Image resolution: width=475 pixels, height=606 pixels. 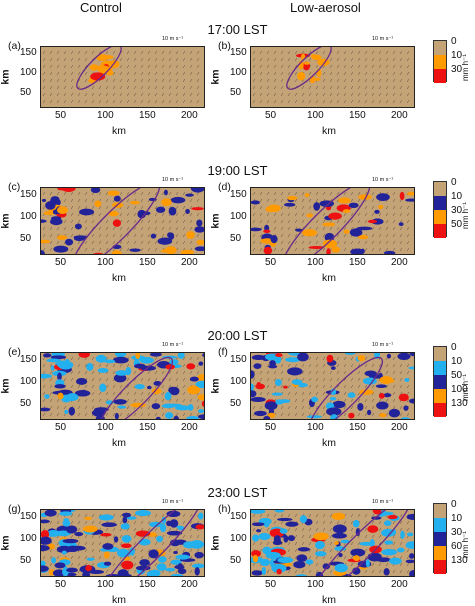 I want to click on x-tick-label: 200, so click(x=399, y=262).